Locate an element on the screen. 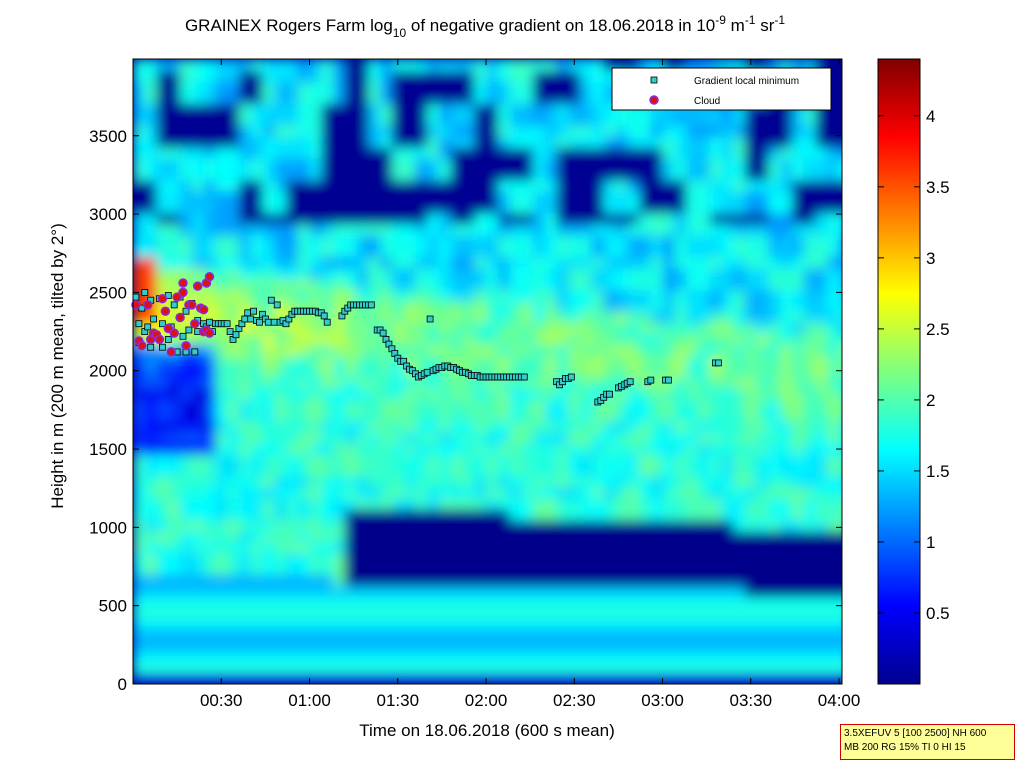  colorbar-tick-label: 1.5 is located at coordinates (938, 471).